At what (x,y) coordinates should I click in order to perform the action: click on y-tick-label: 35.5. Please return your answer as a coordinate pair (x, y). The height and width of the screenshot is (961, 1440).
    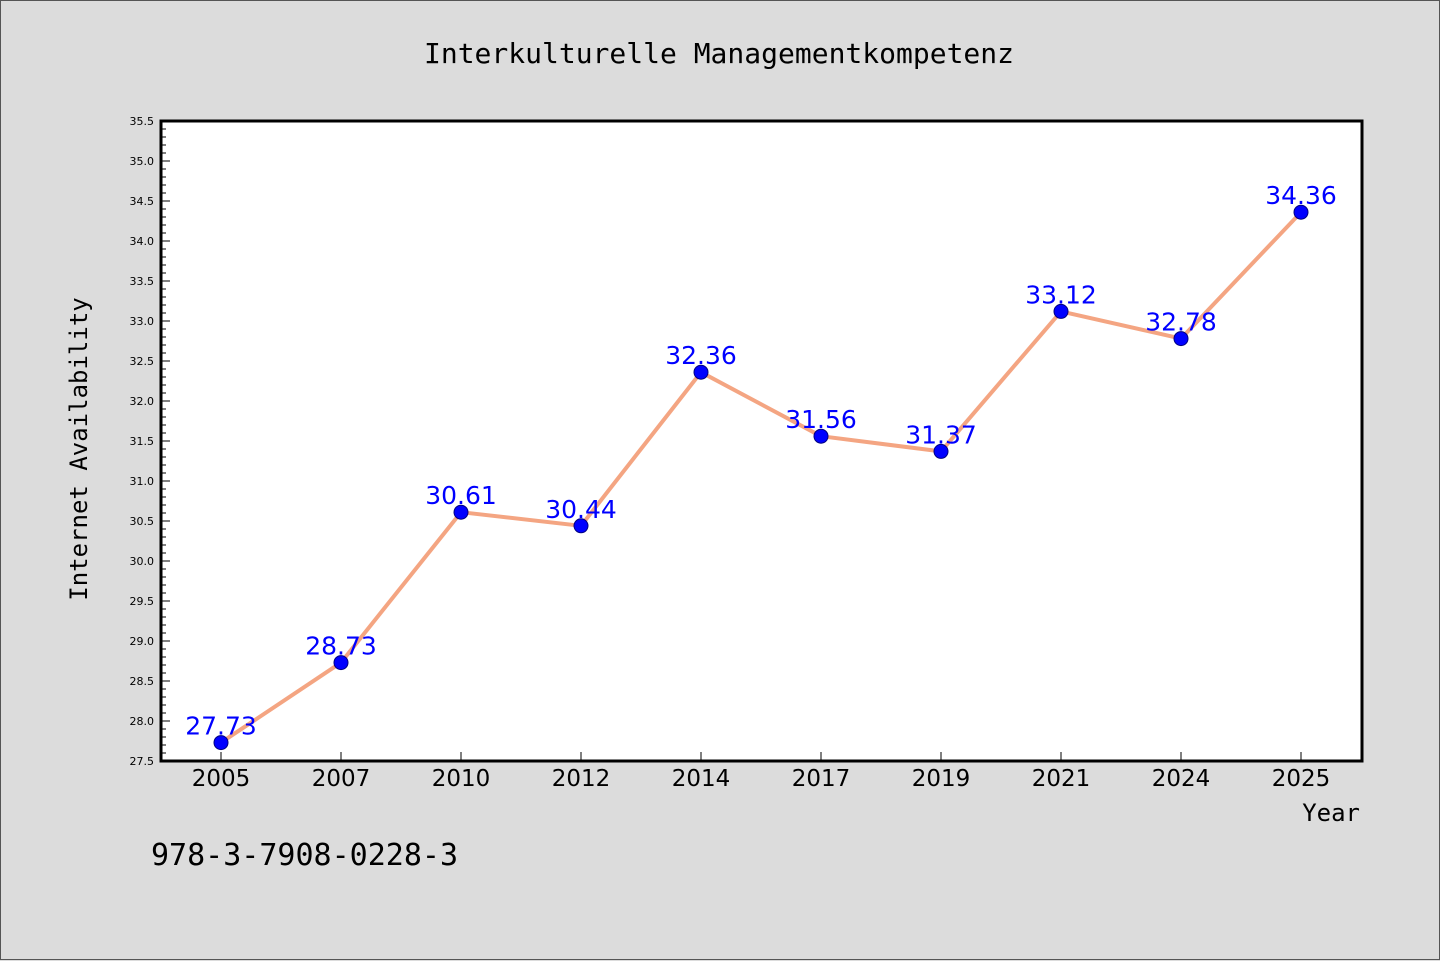
    Looking at the image, I should click on (142, 121).